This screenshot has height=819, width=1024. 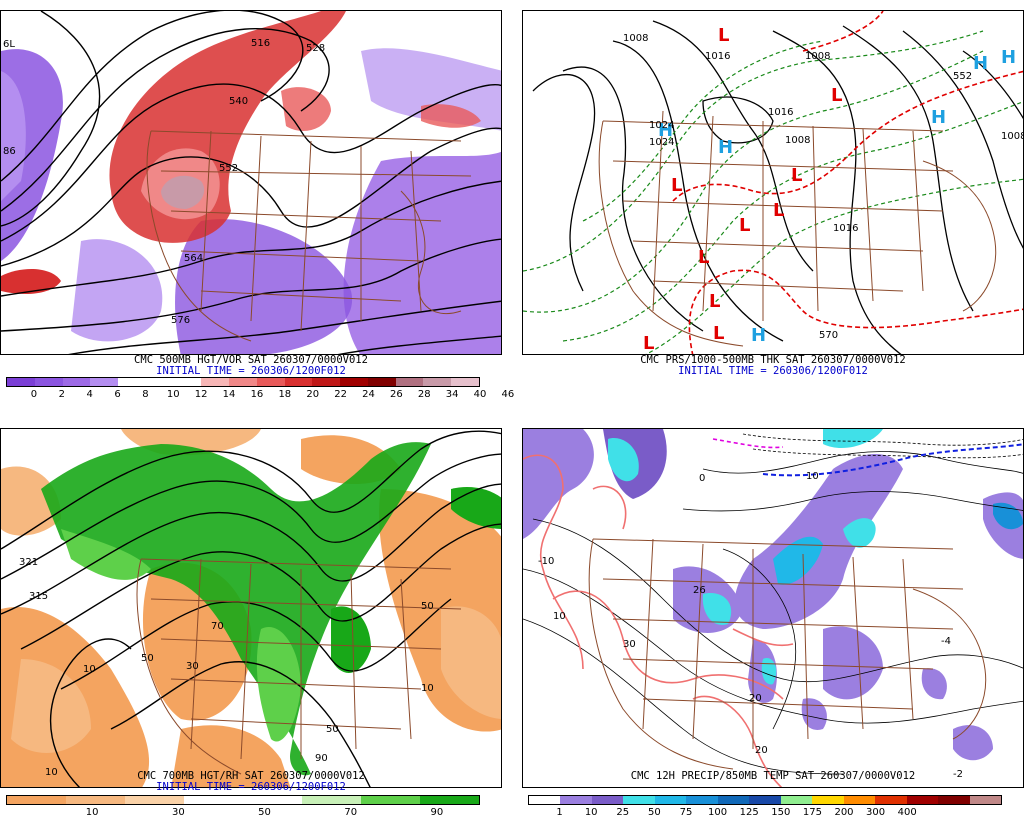 What do you see at coordinates (546, 561) in the screenshot?
I see `contour-label: -10` at bounding box center [546, 561].